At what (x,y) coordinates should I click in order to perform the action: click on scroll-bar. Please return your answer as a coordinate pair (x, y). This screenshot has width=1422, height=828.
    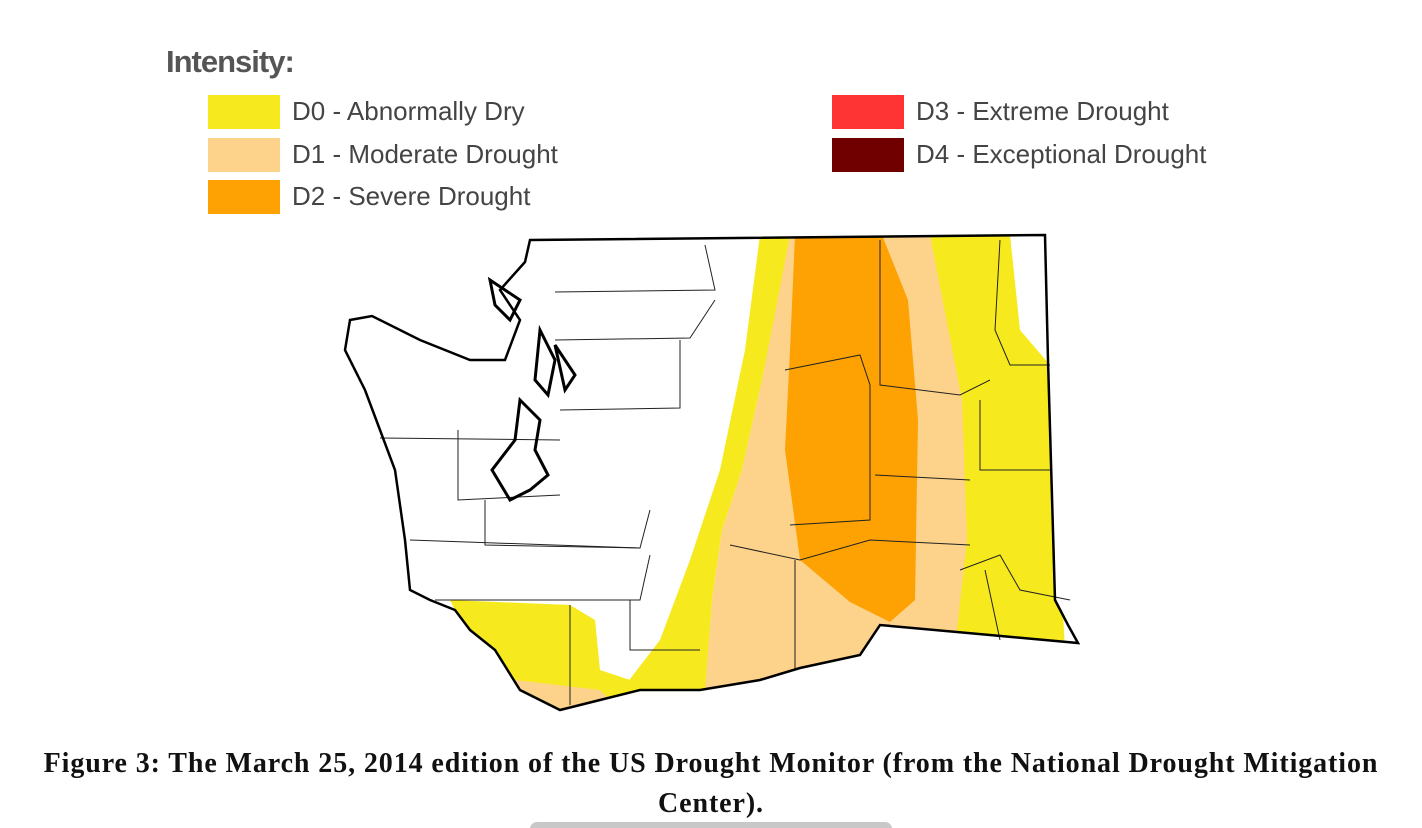
    Looking at the image, I should click on (711, 825).